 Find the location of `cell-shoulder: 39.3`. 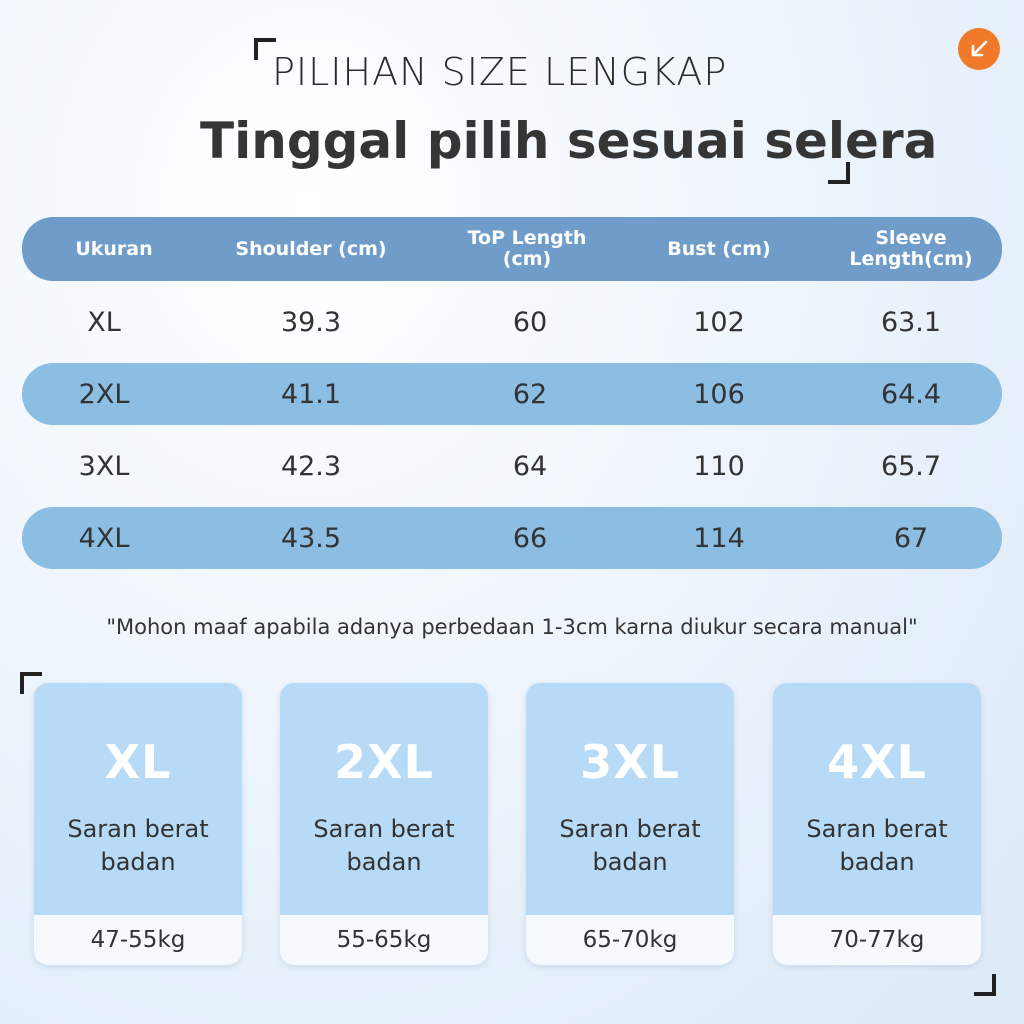

cell-shoulder: 39.3 is located at coordinates (311, 322).